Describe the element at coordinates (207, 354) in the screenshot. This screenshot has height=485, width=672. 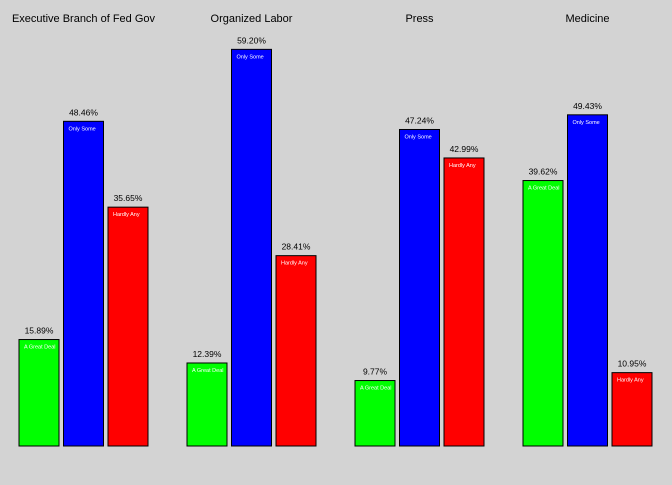
I see `bar-value-label: 12.39%` at that location.